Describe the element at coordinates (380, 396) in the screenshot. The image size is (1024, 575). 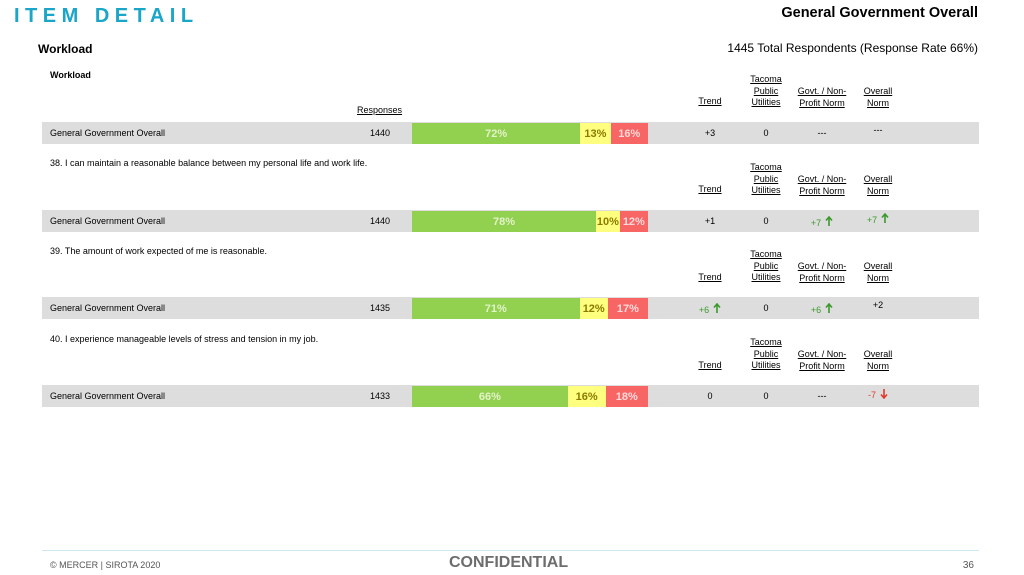
I see `response-count: 1433` at that location.